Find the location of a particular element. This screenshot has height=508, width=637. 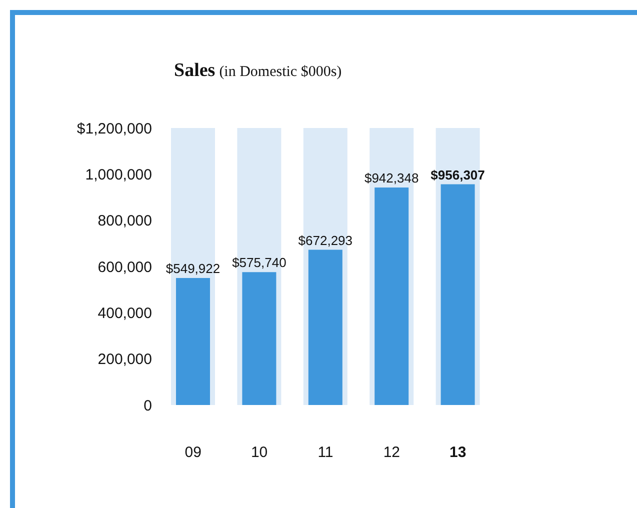

data-label: $956,307 is located at coordinates (457, 174).